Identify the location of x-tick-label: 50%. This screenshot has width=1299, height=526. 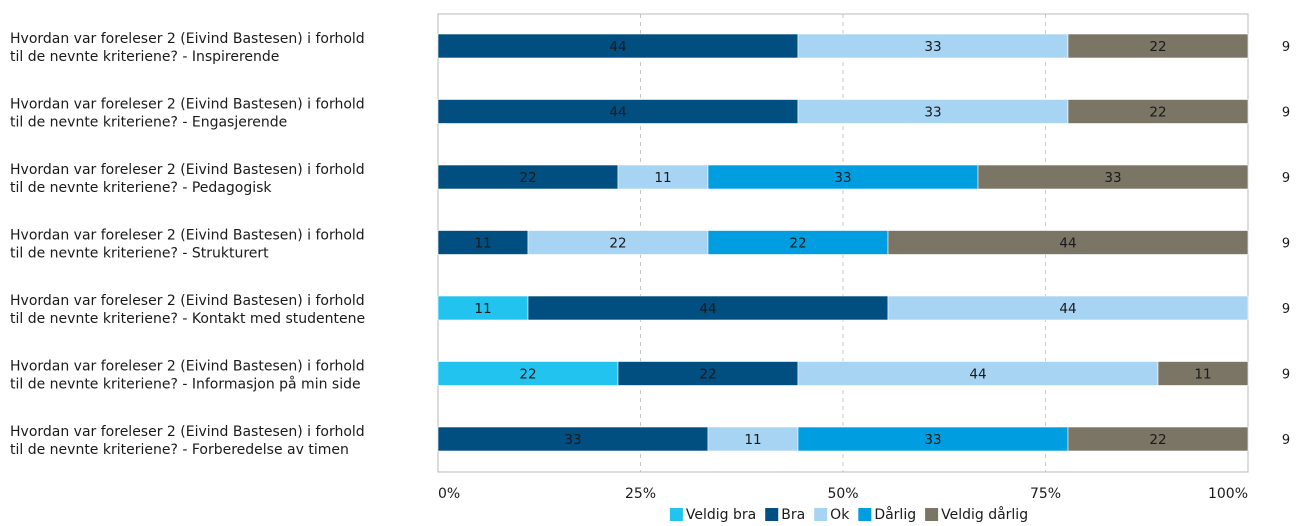
(842, 494).